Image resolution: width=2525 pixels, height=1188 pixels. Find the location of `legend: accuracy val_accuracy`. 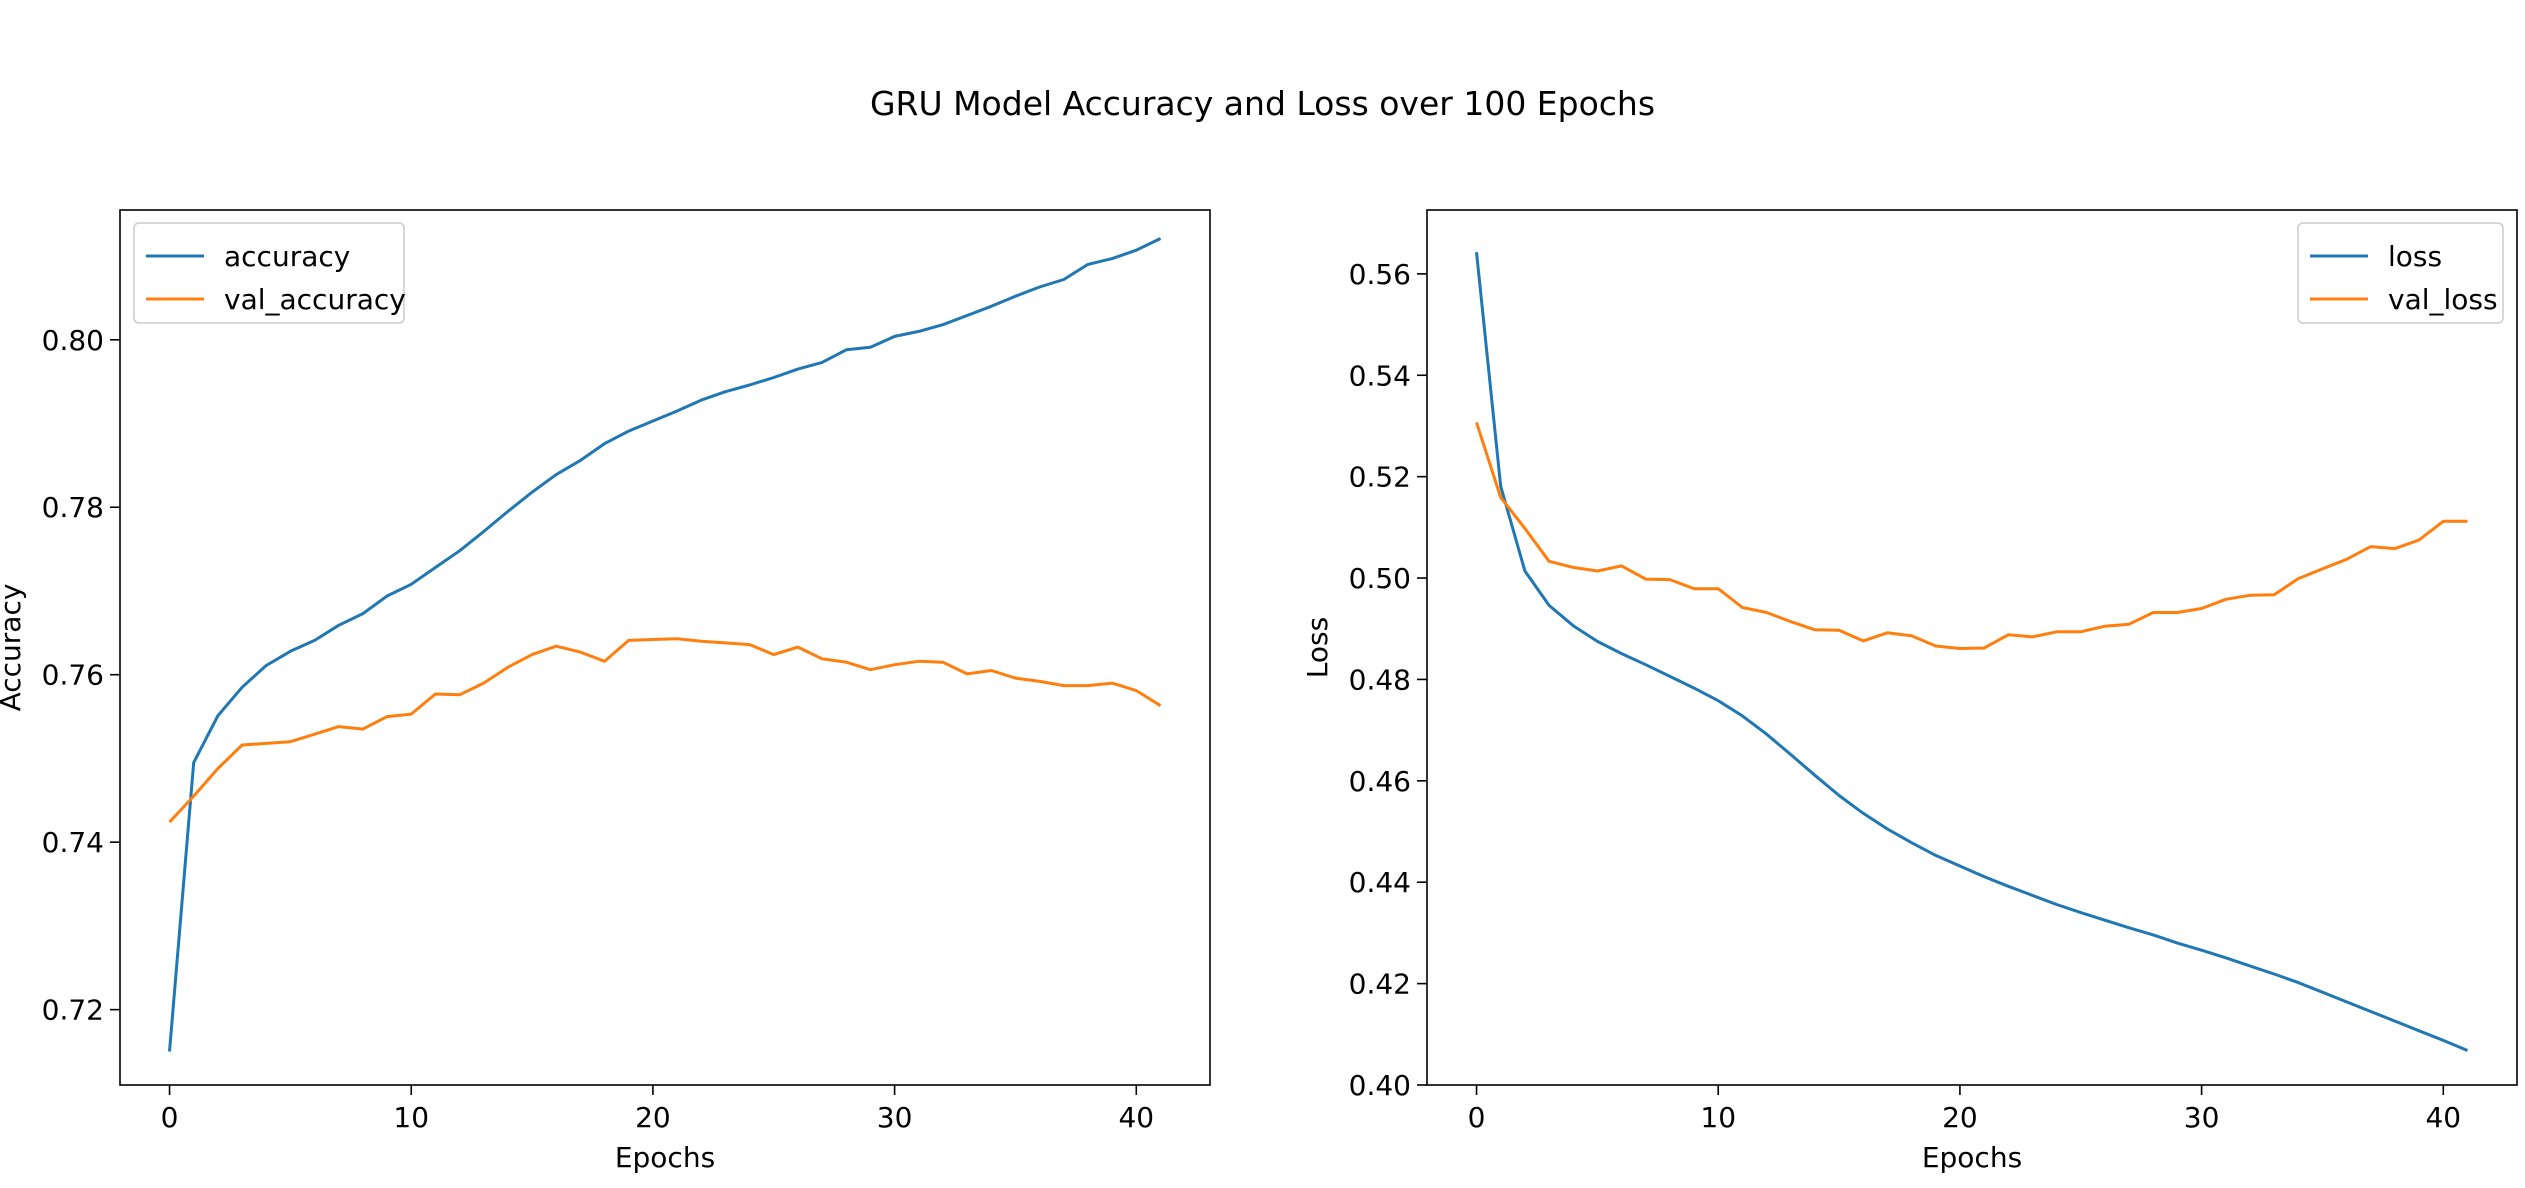

legend: accuracy val_accuracy is located at coordinates (269, 273).